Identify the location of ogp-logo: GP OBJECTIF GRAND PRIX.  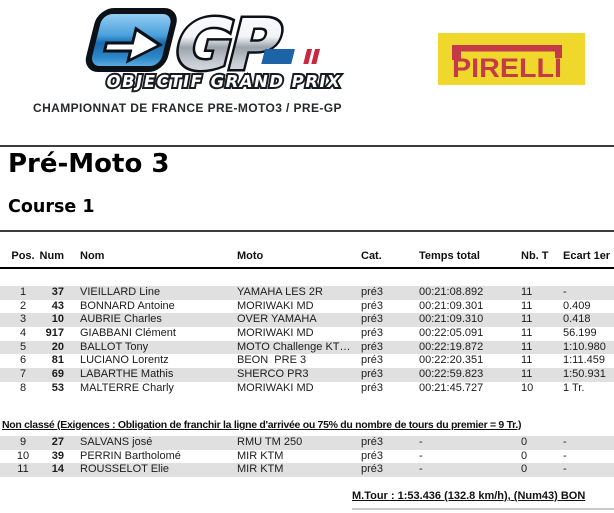
(215, 49).